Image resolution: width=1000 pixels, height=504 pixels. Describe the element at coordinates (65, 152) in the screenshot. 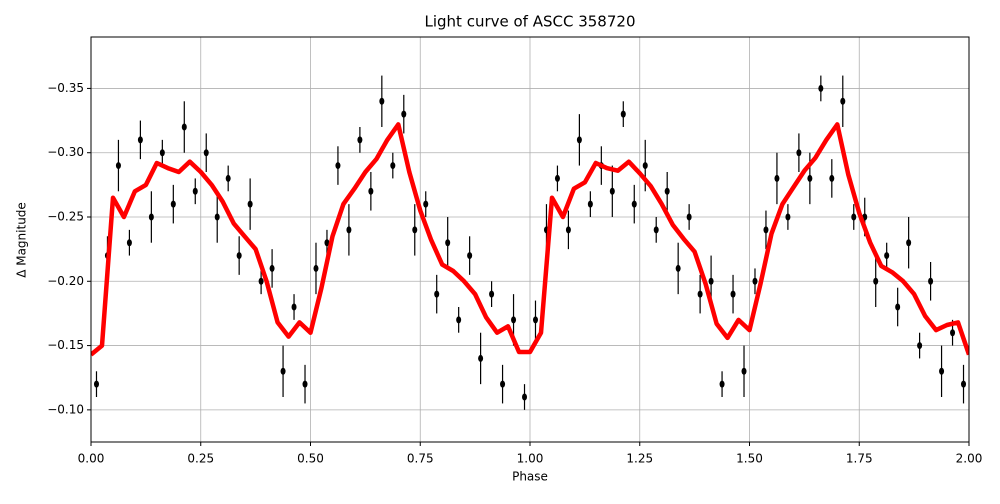

I see `y-tick-label: −0.30` at that location.